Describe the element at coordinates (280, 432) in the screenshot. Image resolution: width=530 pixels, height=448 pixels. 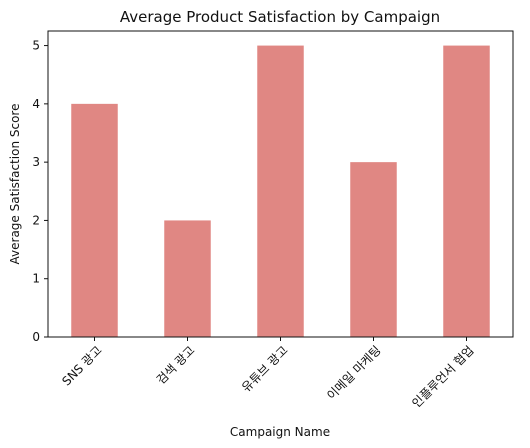
I see `x-axis-label: Campaign Name` at that location.